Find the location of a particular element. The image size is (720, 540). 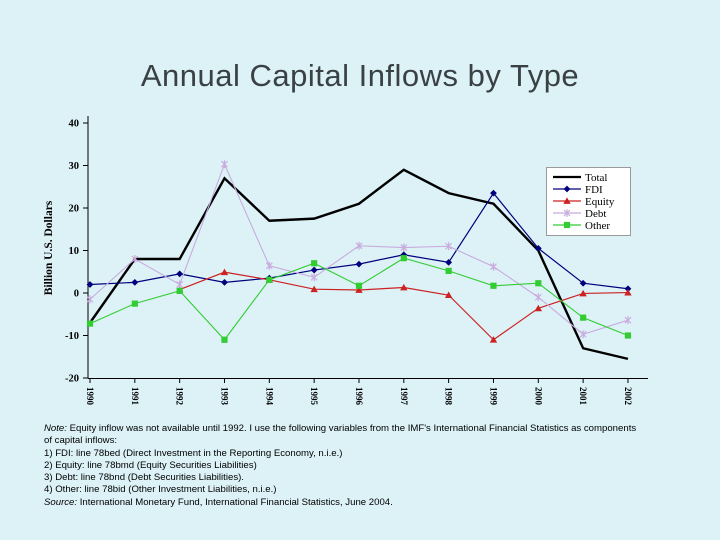

legend-label: FDI is located at coordinates (594, 190).